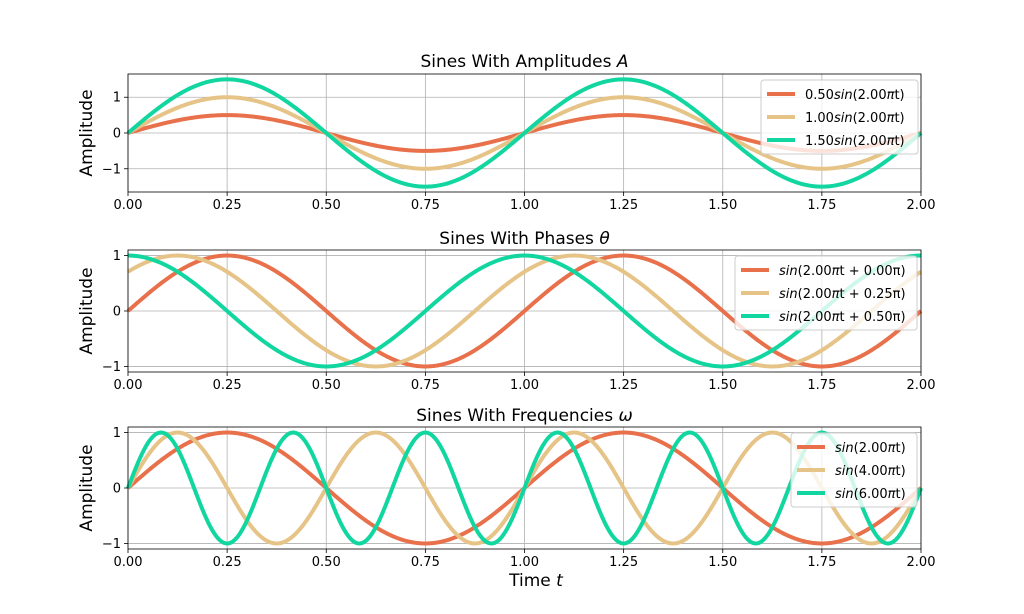 The width and height of the screenshot is (1024, 614). I want to click on chart-title: Sines With Amplitudes A, so click(524, 62).